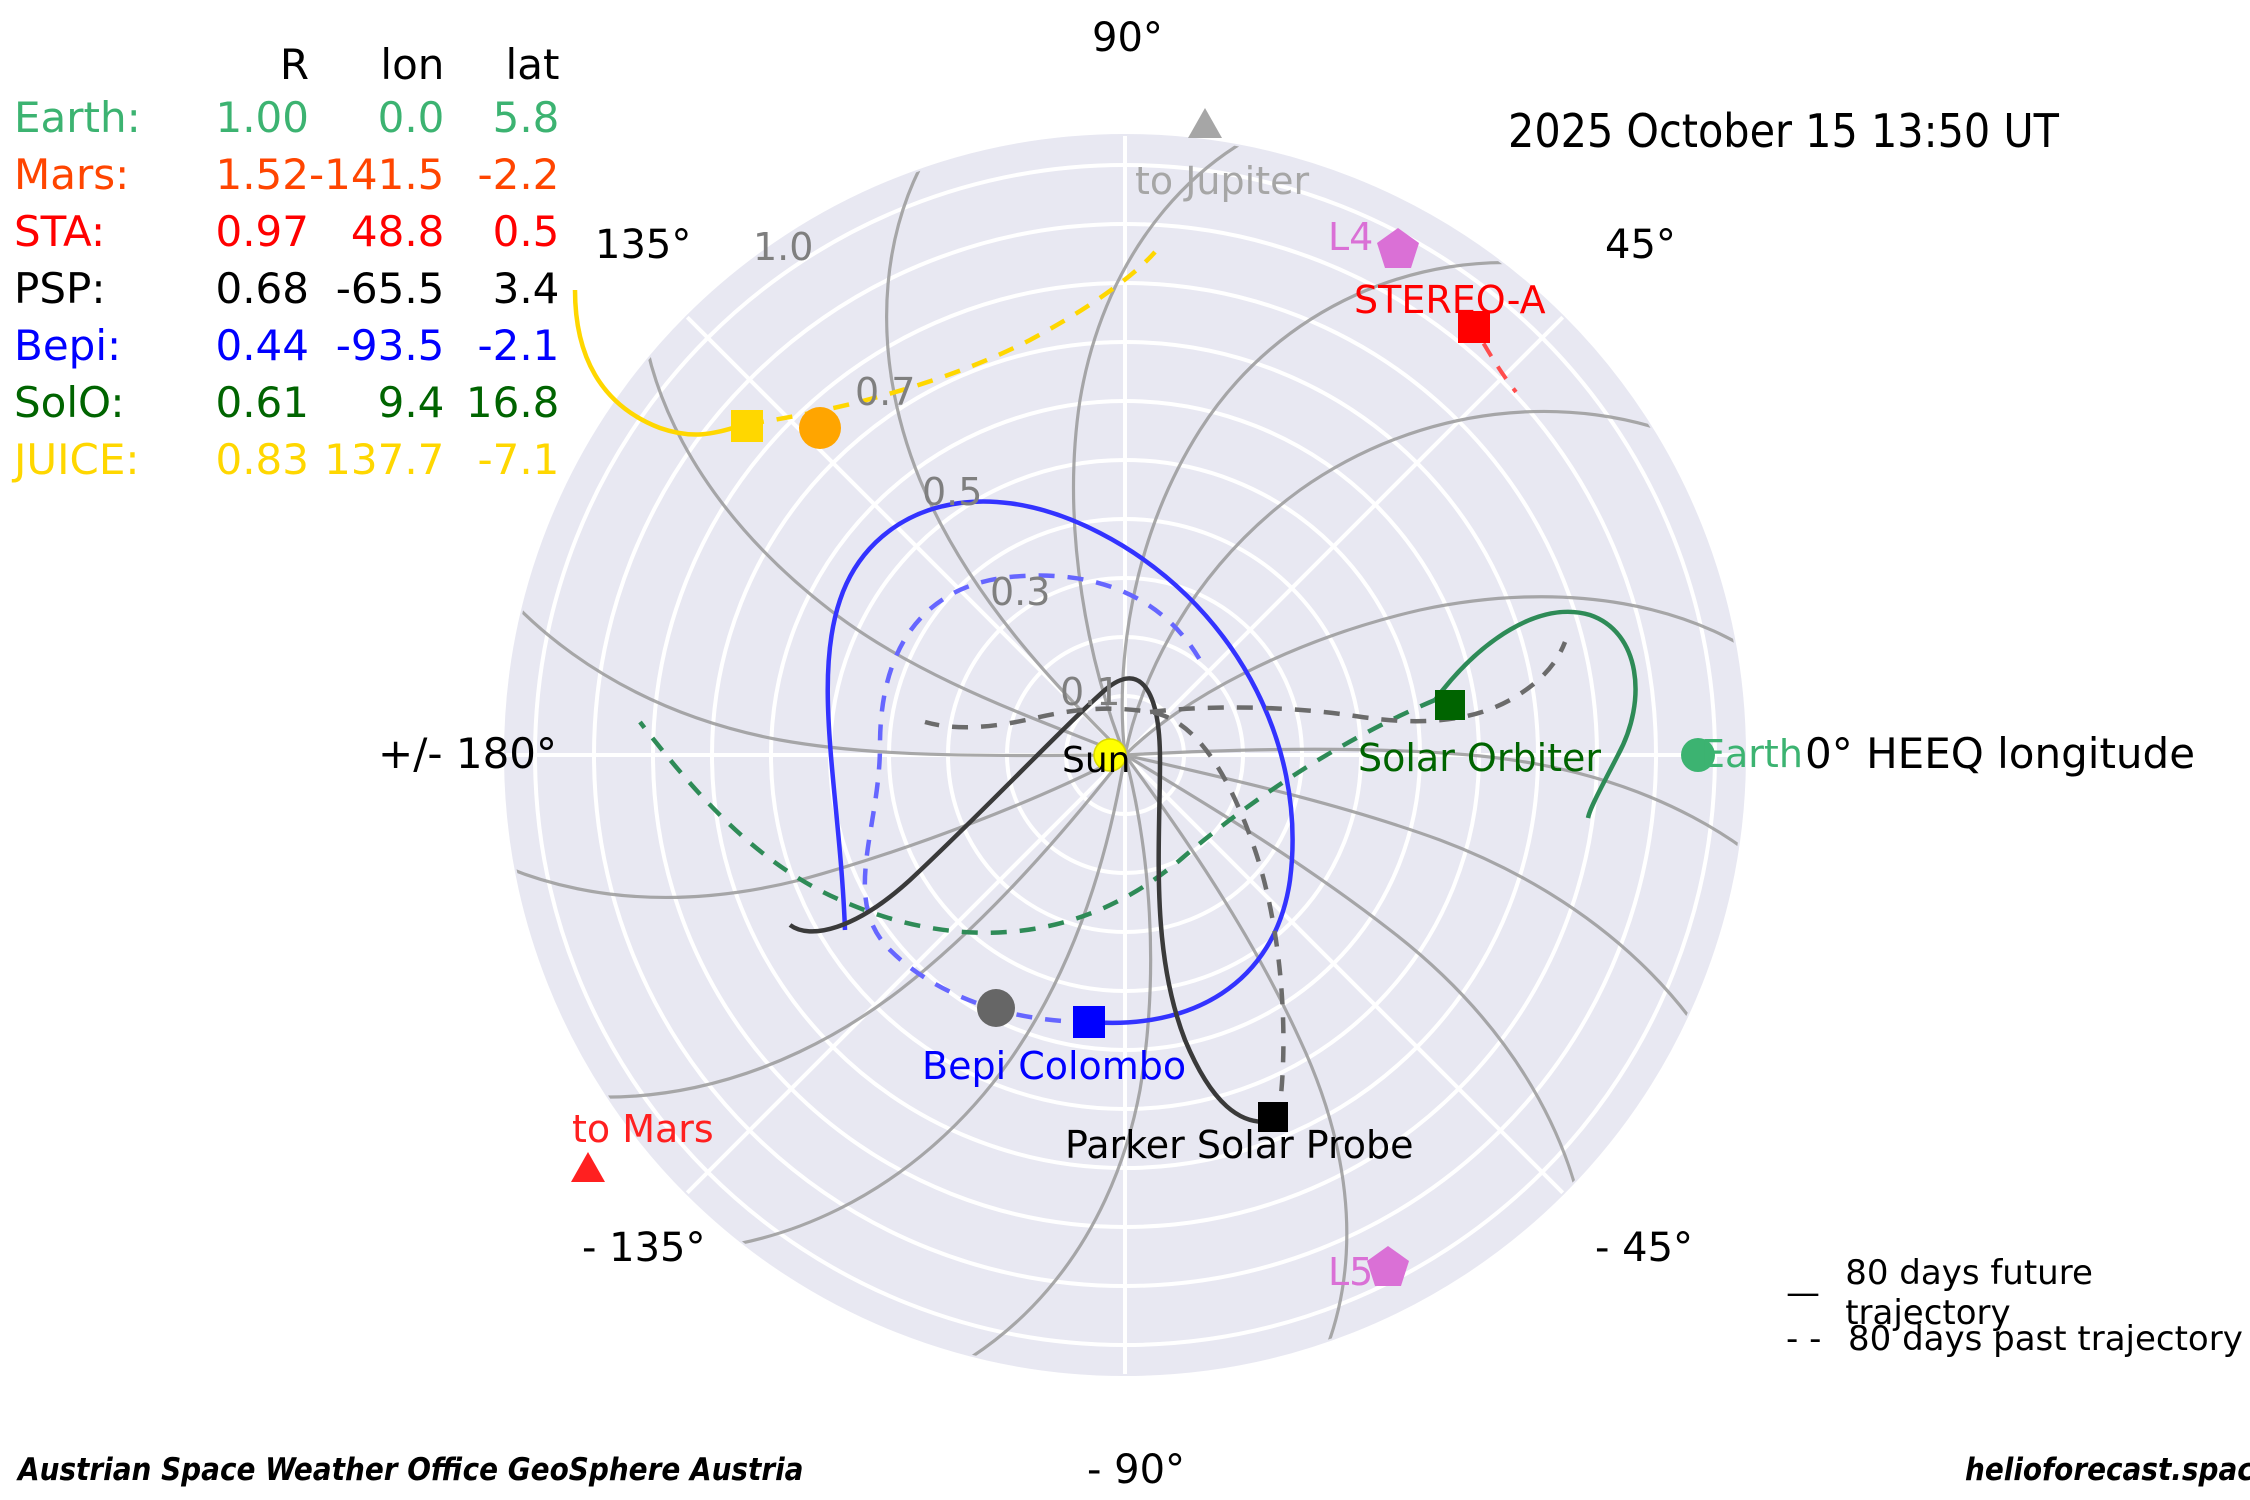 Image resolution: width=2250 pixels, height=1500 pixels. Describe the element at coordinates (384, 459) in the screenshot. I see `row-lon: 137.7` at that location.